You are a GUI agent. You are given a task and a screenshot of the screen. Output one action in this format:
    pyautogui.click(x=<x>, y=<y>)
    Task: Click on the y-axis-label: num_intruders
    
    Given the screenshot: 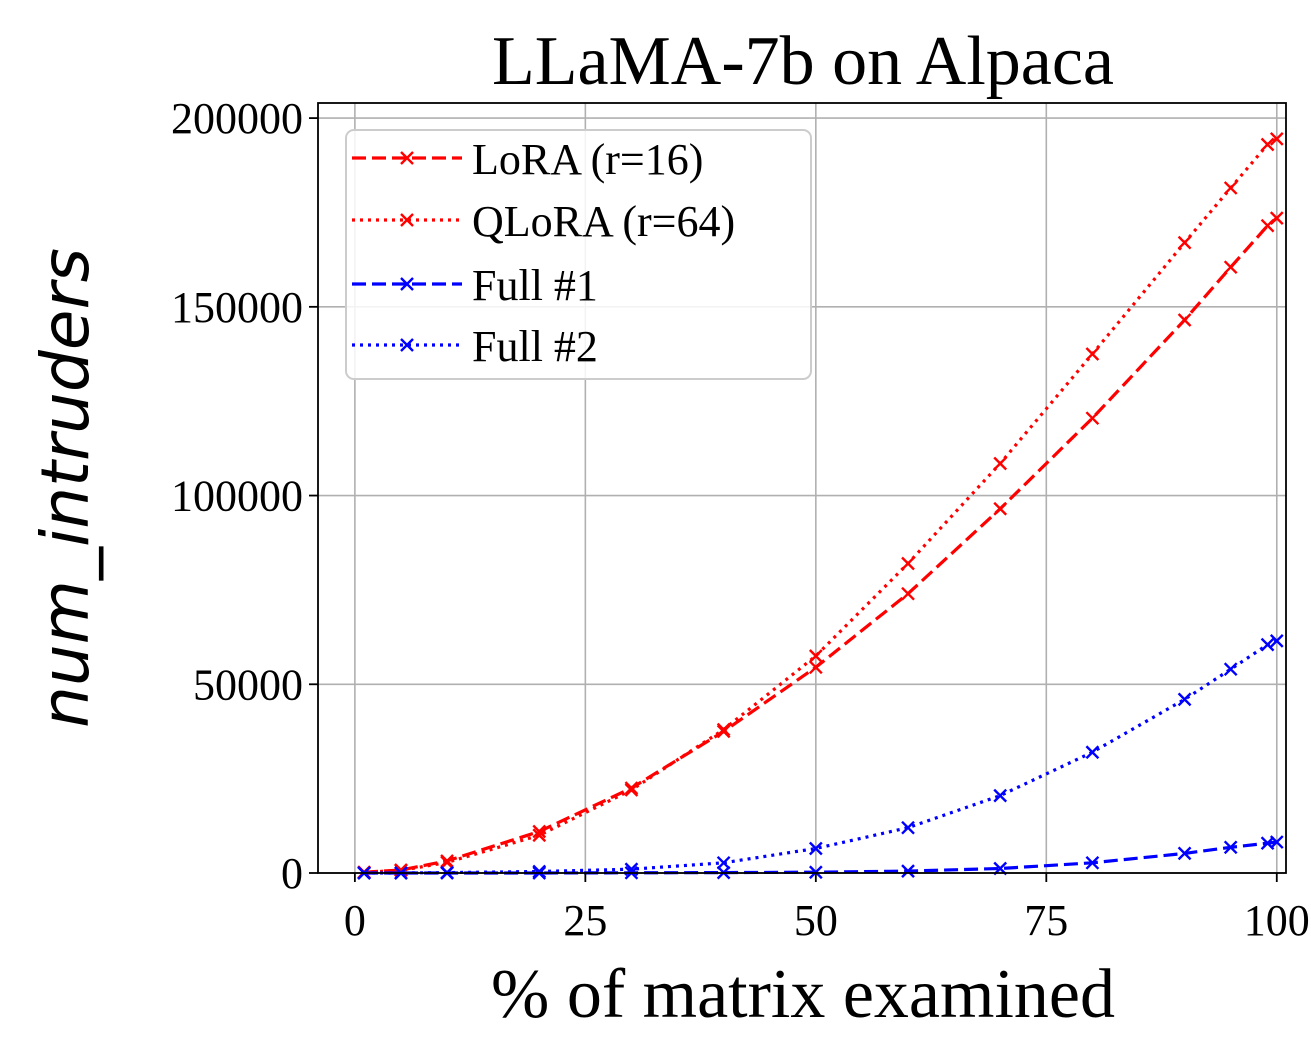 What is the action you would take?
    pyautogui.click(x=65, y=488)
    